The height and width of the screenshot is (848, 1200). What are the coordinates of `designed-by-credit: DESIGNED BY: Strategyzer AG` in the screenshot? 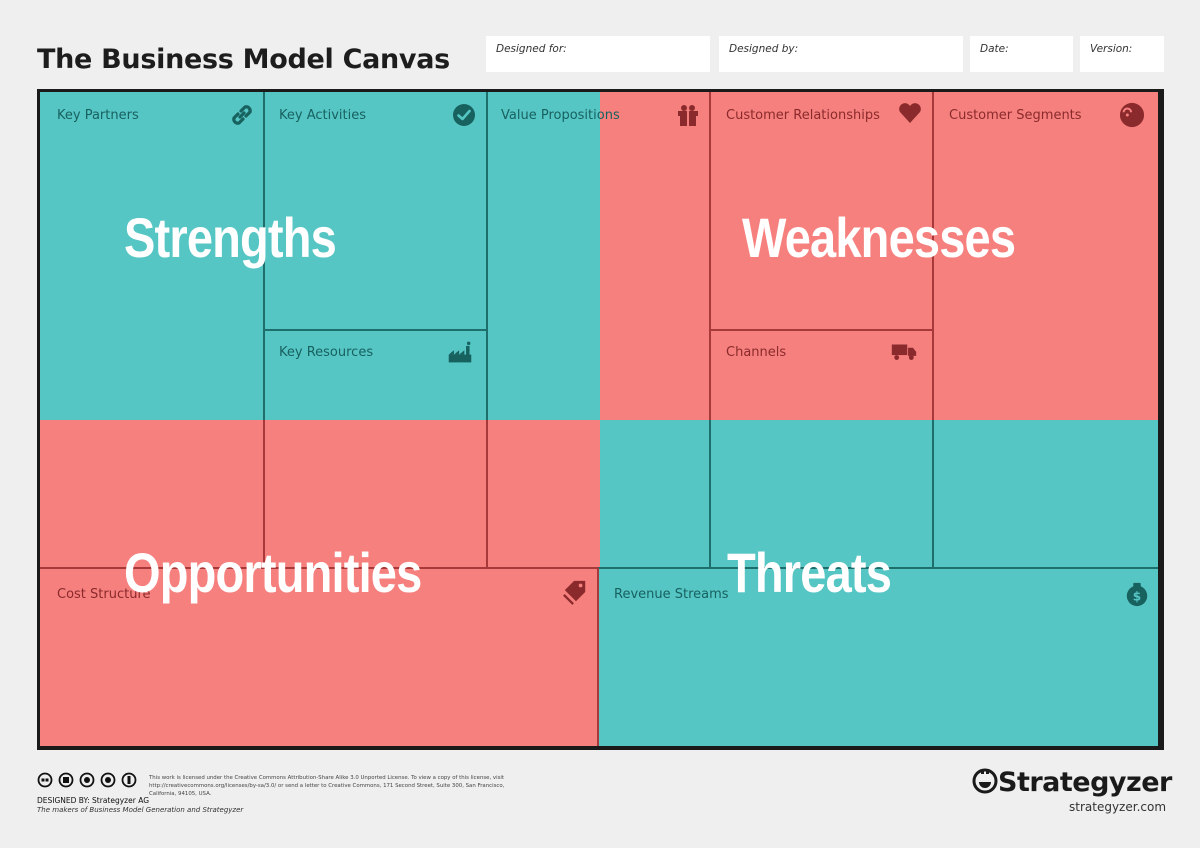 It's located at (93, 800).